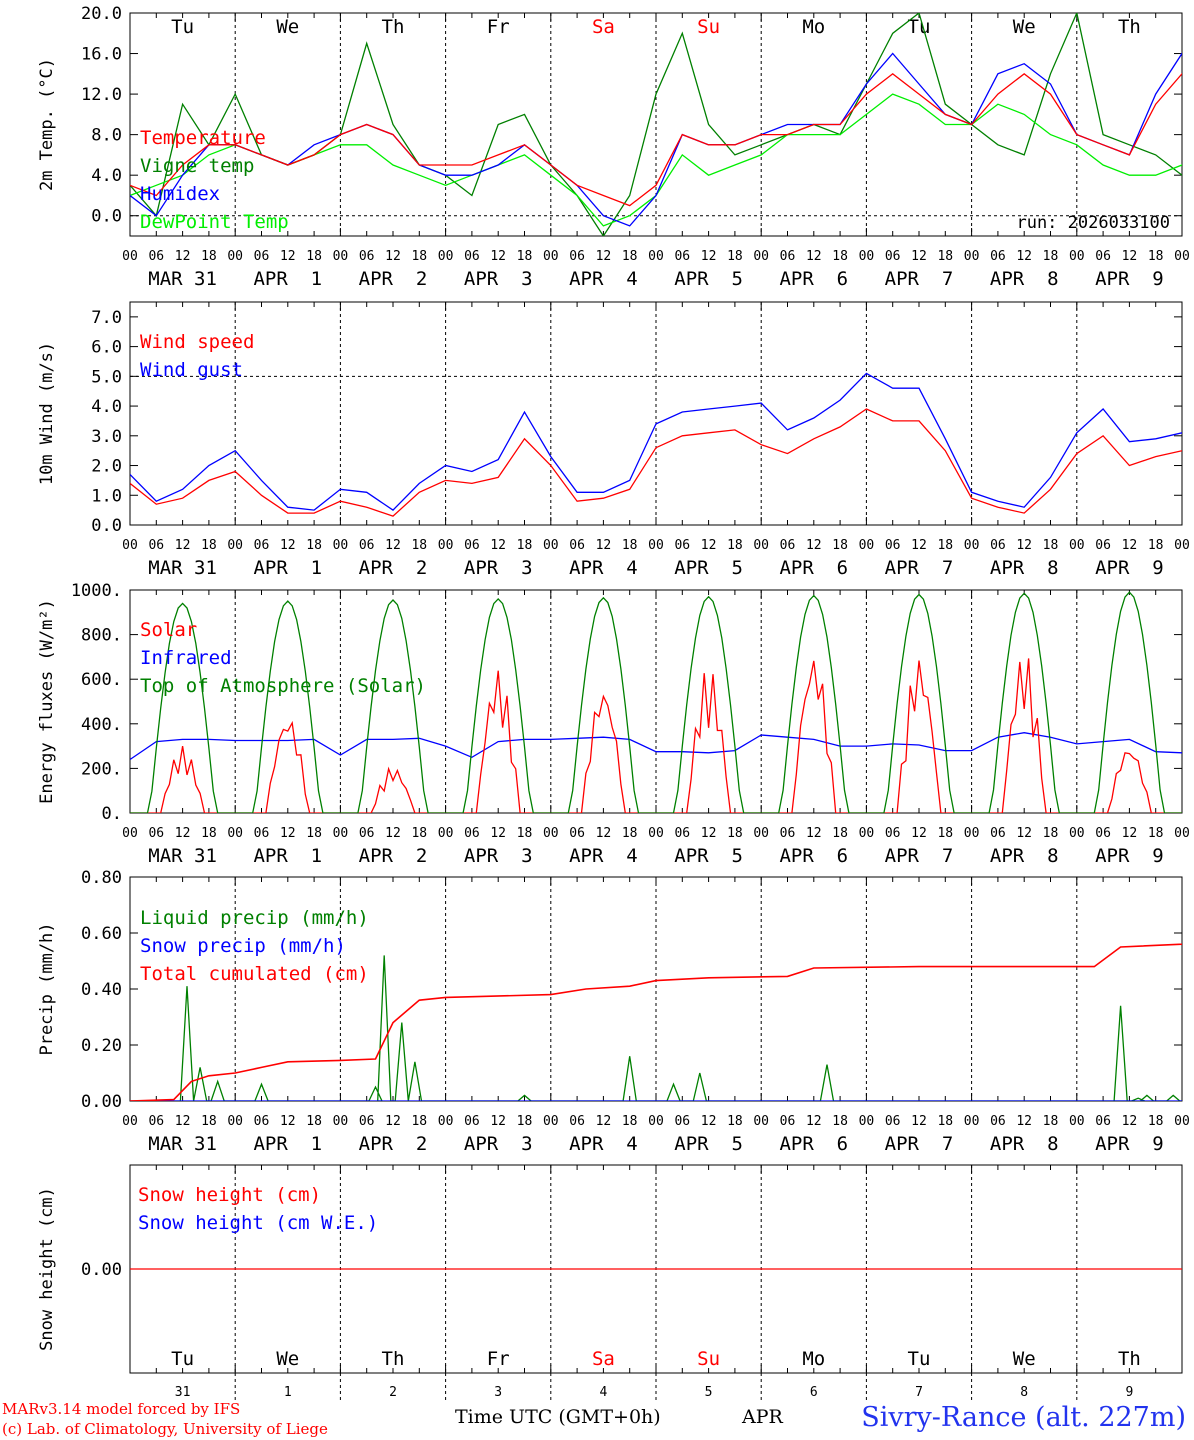  What do you see at coordinates (287, 1144) in the screenshot?
I see `precip-date-label: APR 1` at bounding box center [287, 1144].